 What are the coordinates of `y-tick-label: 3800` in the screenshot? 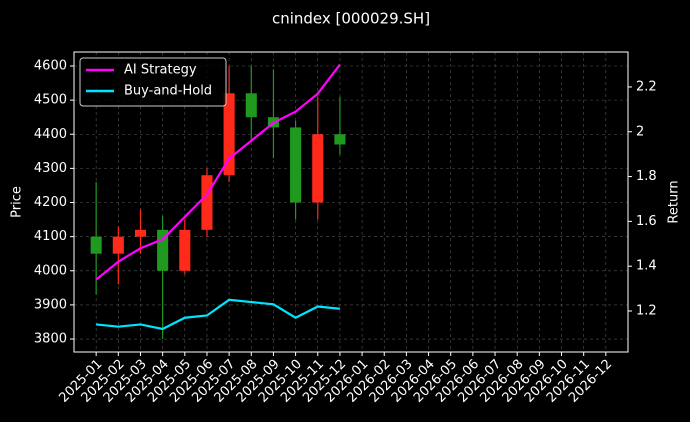 It's located at (50, 339).